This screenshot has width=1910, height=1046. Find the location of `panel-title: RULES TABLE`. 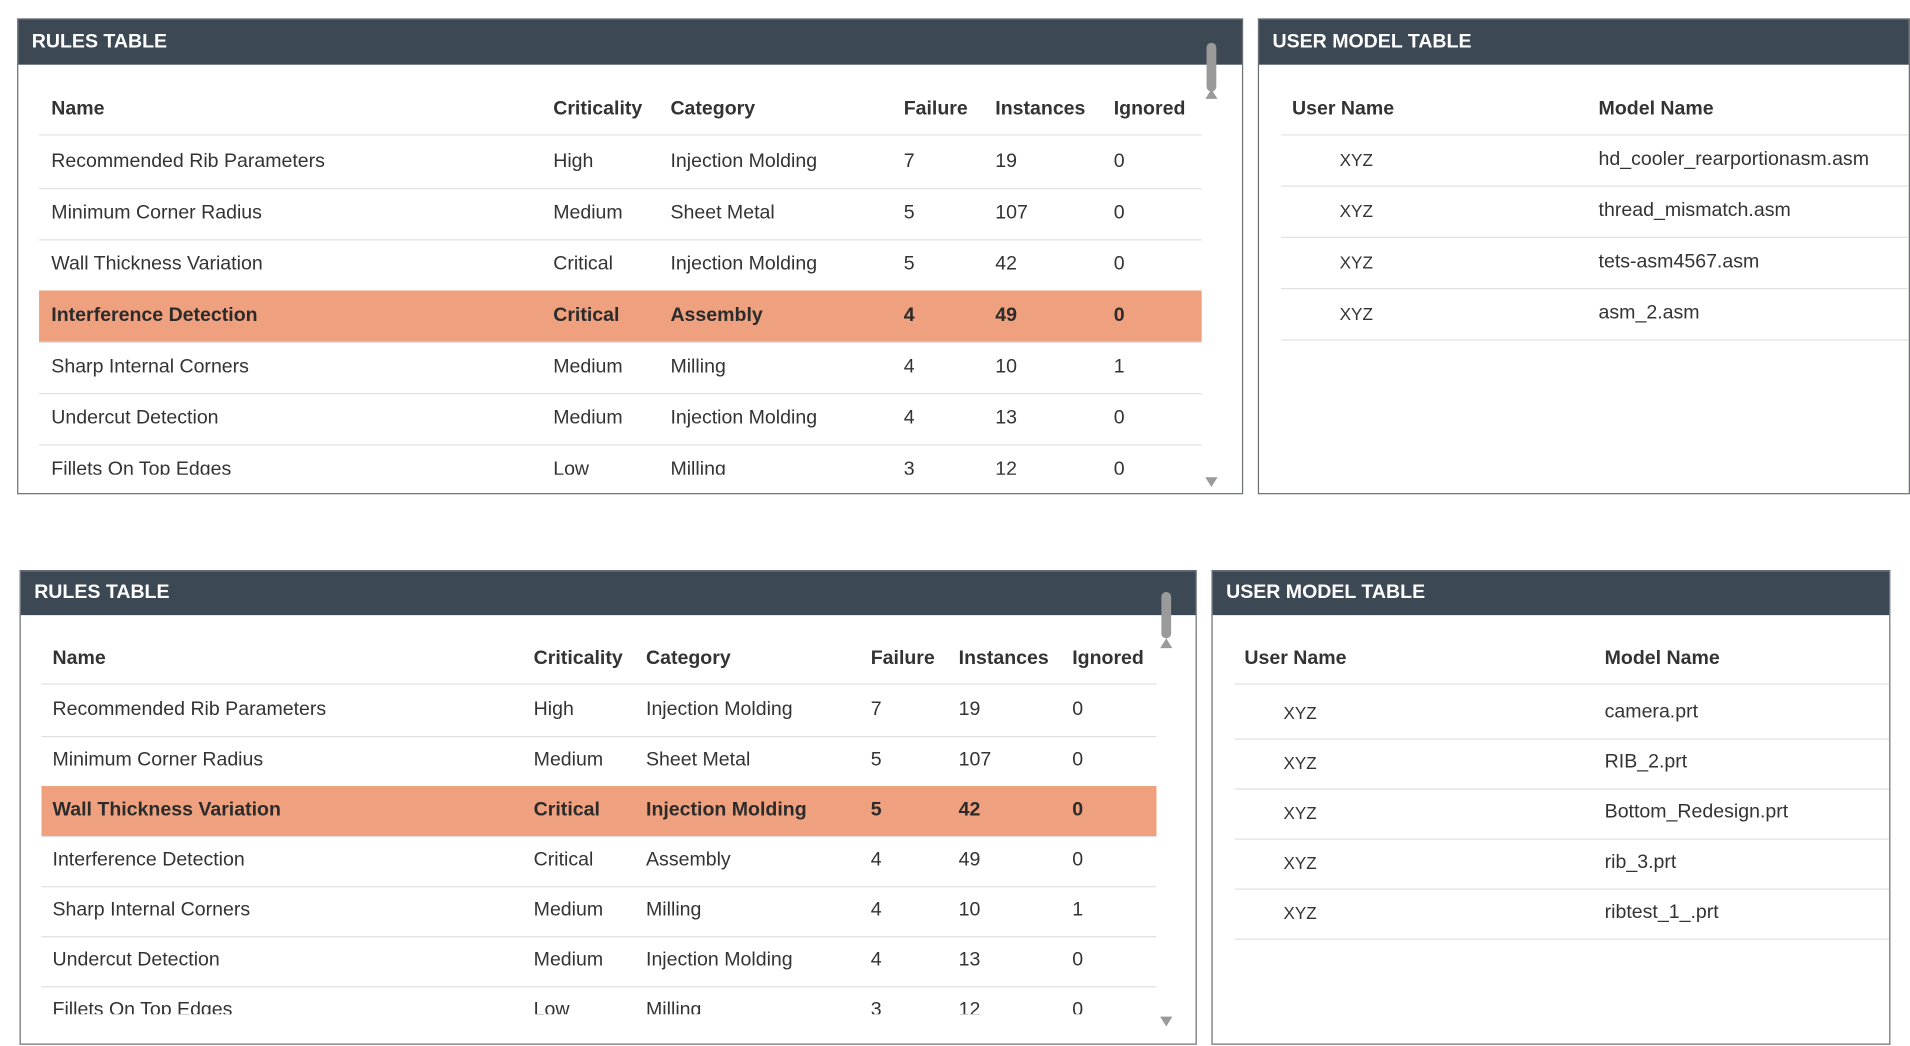

panel-title: RULES TABLE is located at coordinates (608, 593).